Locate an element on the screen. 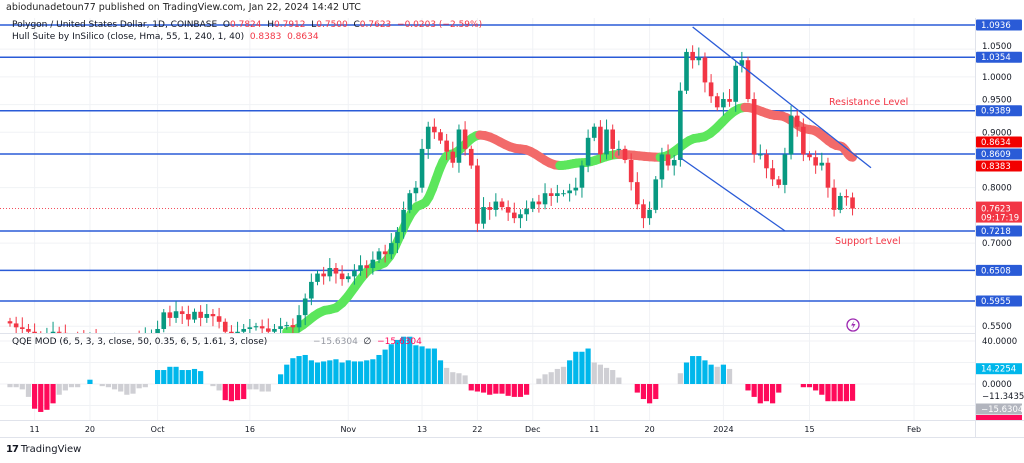 Image resolution: width=1024 pixels, height=463 pixels. level-price-badge: 0.6508 is located at coordinates (999, 270).